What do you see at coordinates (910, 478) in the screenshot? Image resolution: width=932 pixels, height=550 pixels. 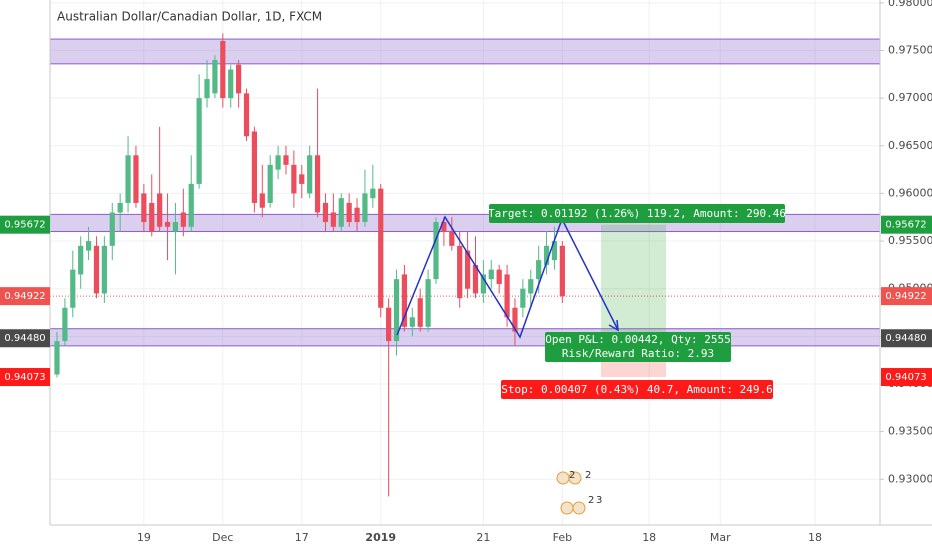 I see `y-tick-label: 0.93000` at bounding box center [910, 478].